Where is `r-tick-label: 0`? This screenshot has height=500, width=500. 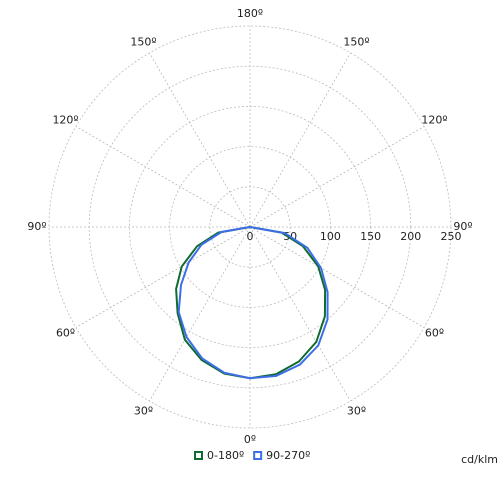 r-tick-label: 0 is located at coordinates (250, 236).